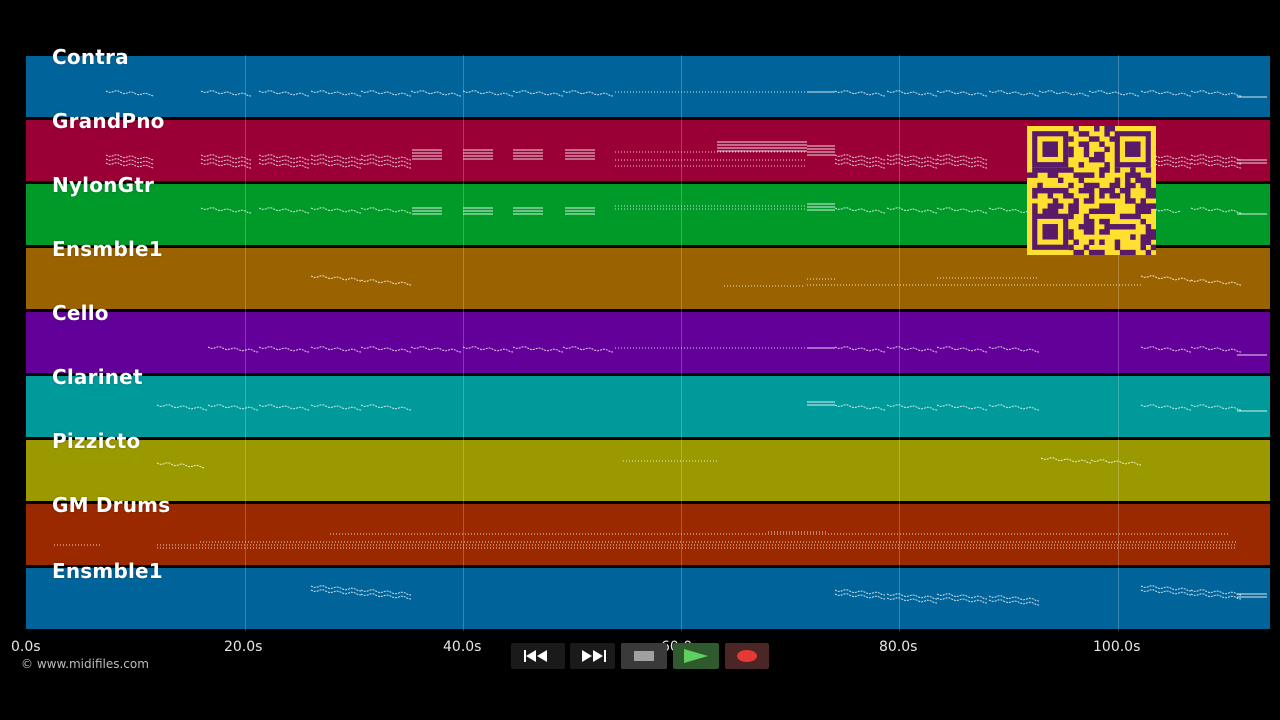 The width and height of the screenshot is (1280, 720). I want to click on stop-icon, so click(644, 656).